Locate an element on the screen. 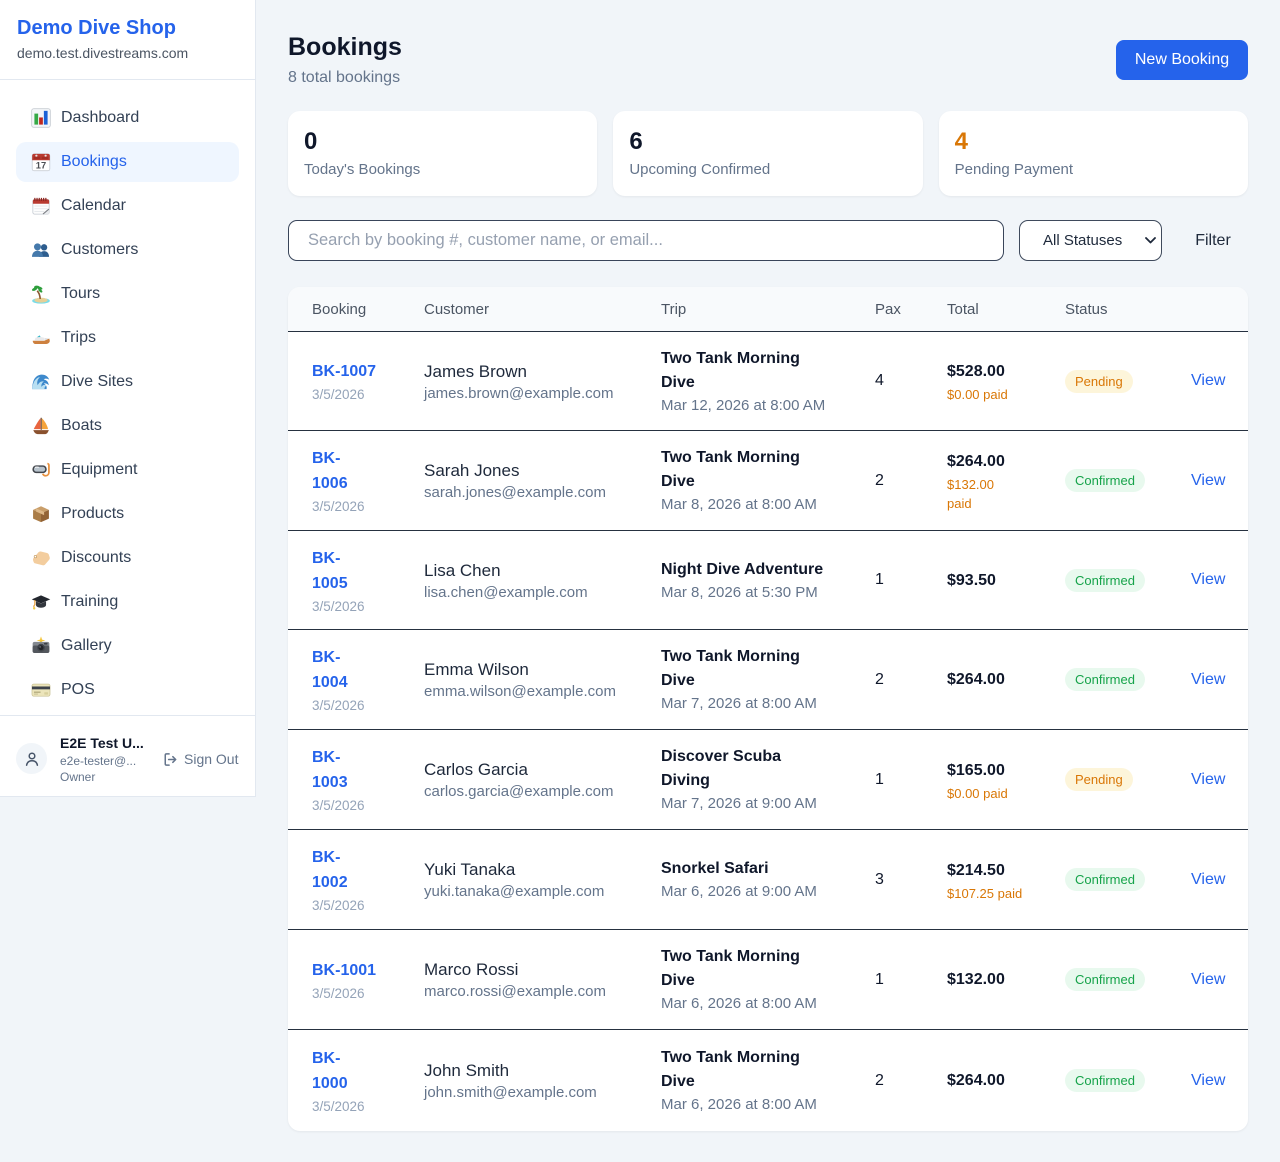 The height and width of the screenshot is (1162, 1280). svg-text: 17 is located at coordinates (41, 166).